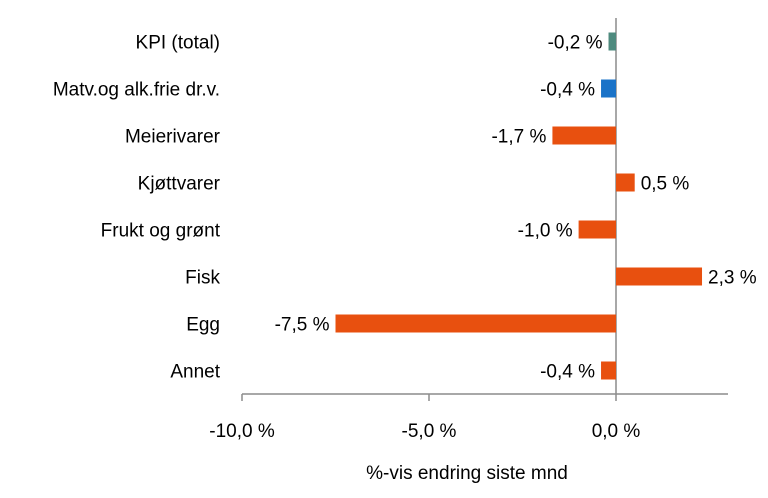 Image resolution: width=768 pixels, height=498 pixels. I want to click on x-tick-label: -10,0 %, so click(242, 431).